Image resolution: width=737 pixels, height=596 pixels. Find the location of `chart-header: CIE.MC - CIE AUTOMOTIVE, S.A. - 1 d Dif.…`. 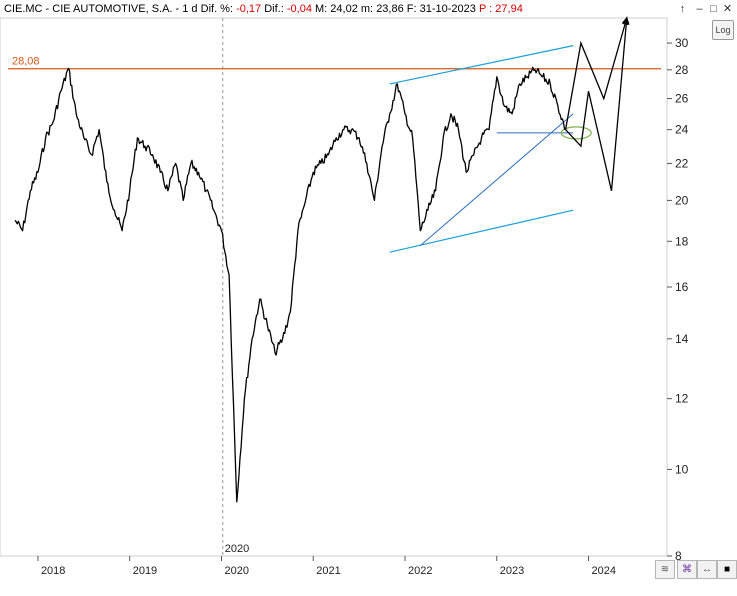

chart-header: CIE.MC - CIE AUTOMOTIVE, S.A. - 1 d Dif.… is located at coordinates (263, 9).